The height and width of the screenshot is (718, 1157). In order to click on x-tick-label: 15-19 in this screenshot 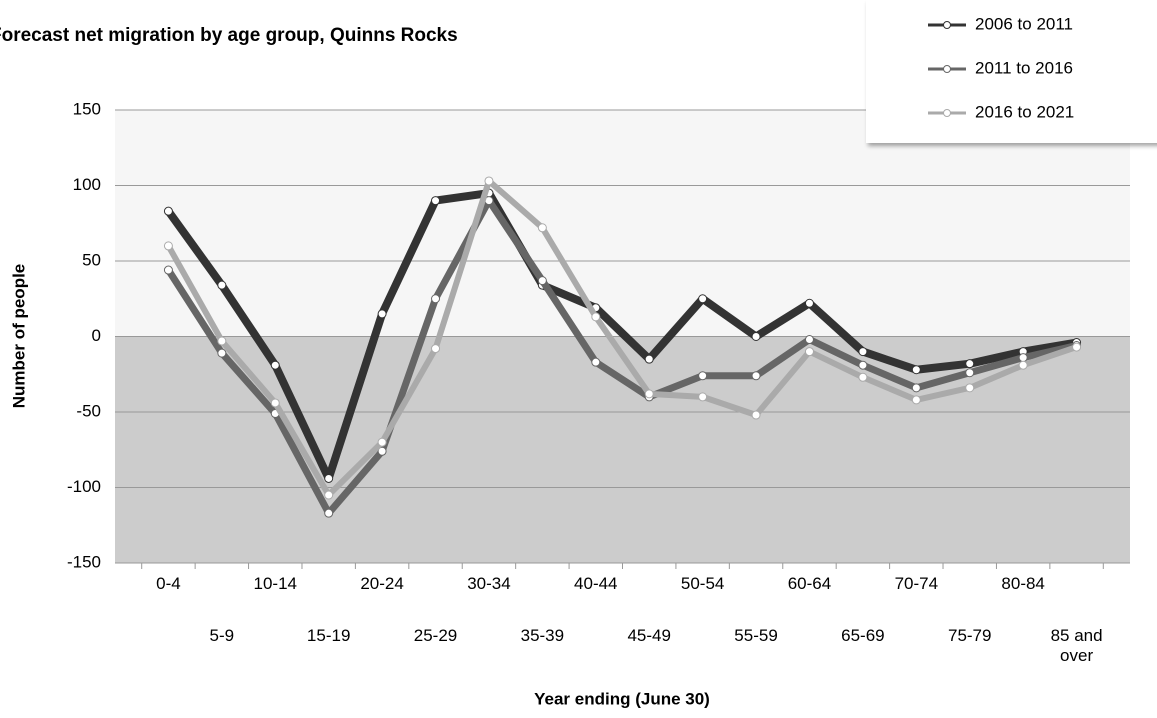, I will do `click(328, 635)`.